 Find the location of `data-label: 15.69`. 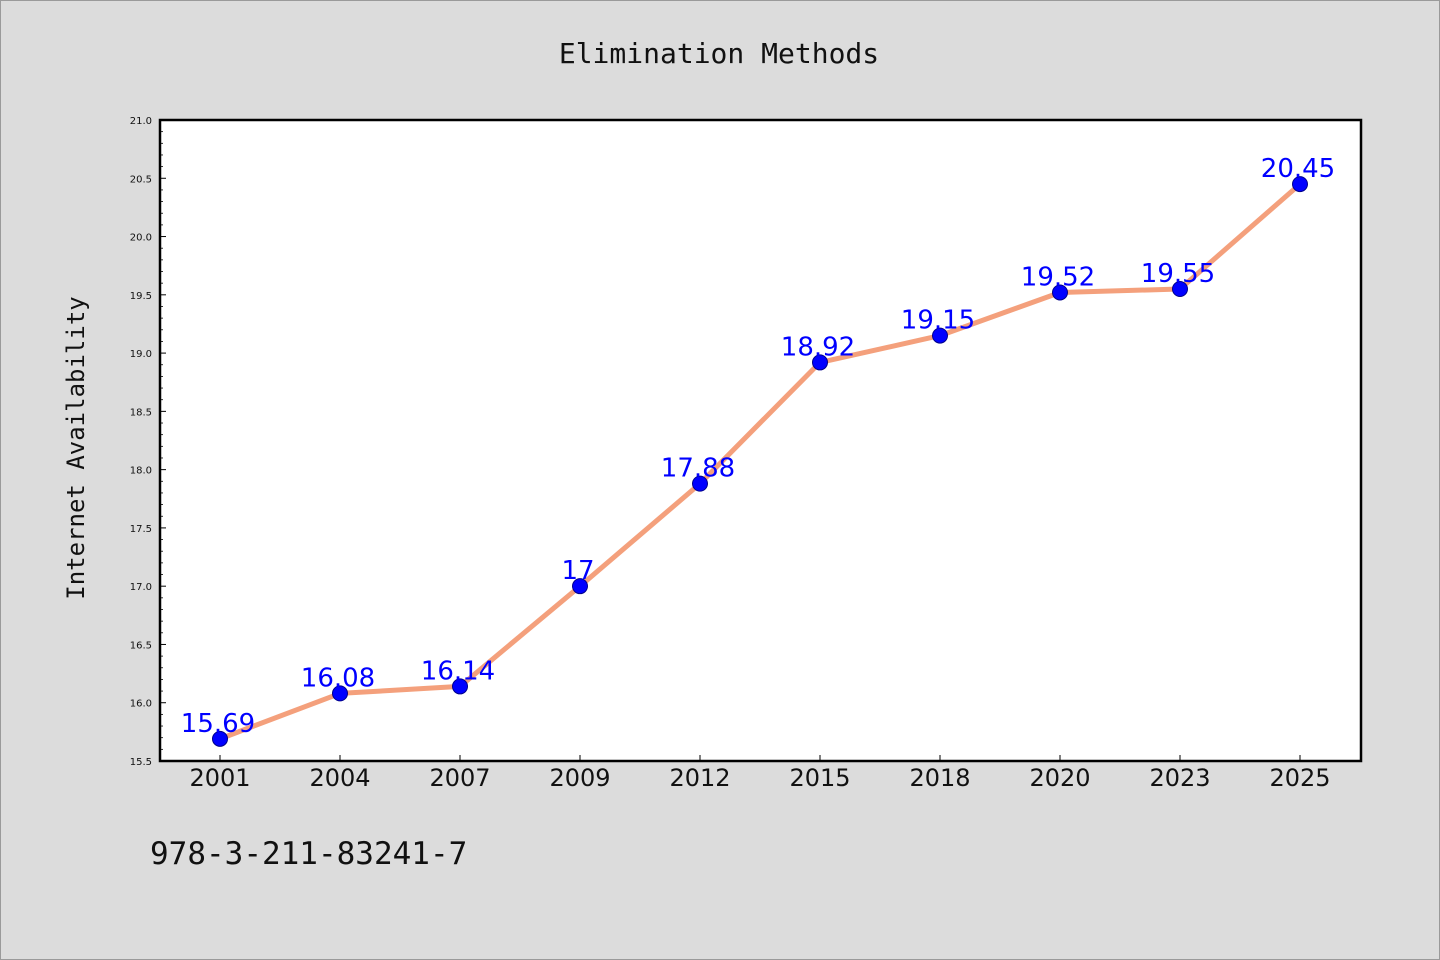

data-label: 15.69 is located at coordinates (218, 724).